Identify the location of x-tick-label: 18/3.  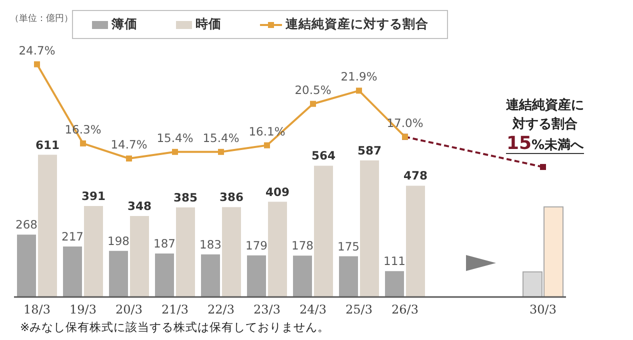
(37, 309).